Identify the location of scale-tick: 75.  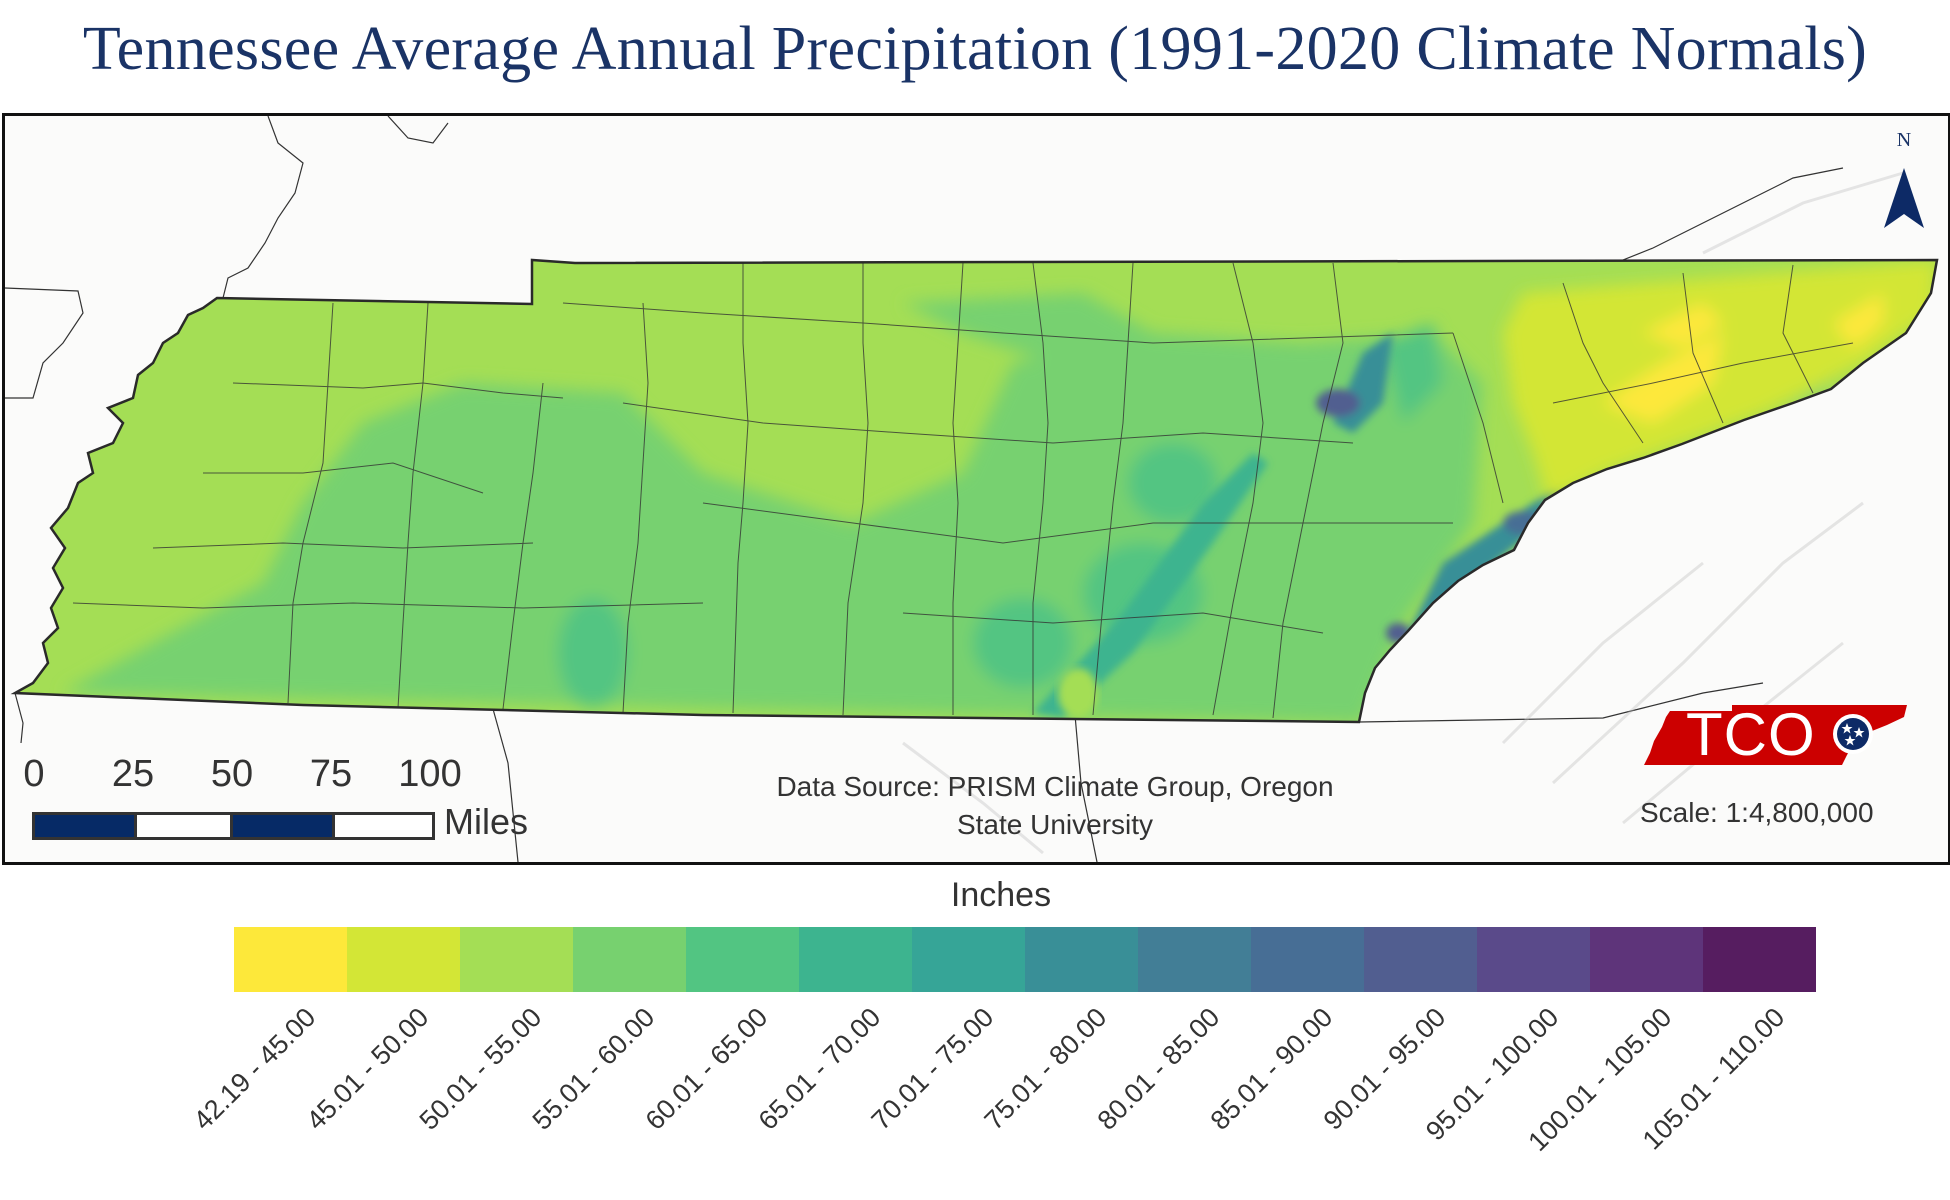
(331, 774).